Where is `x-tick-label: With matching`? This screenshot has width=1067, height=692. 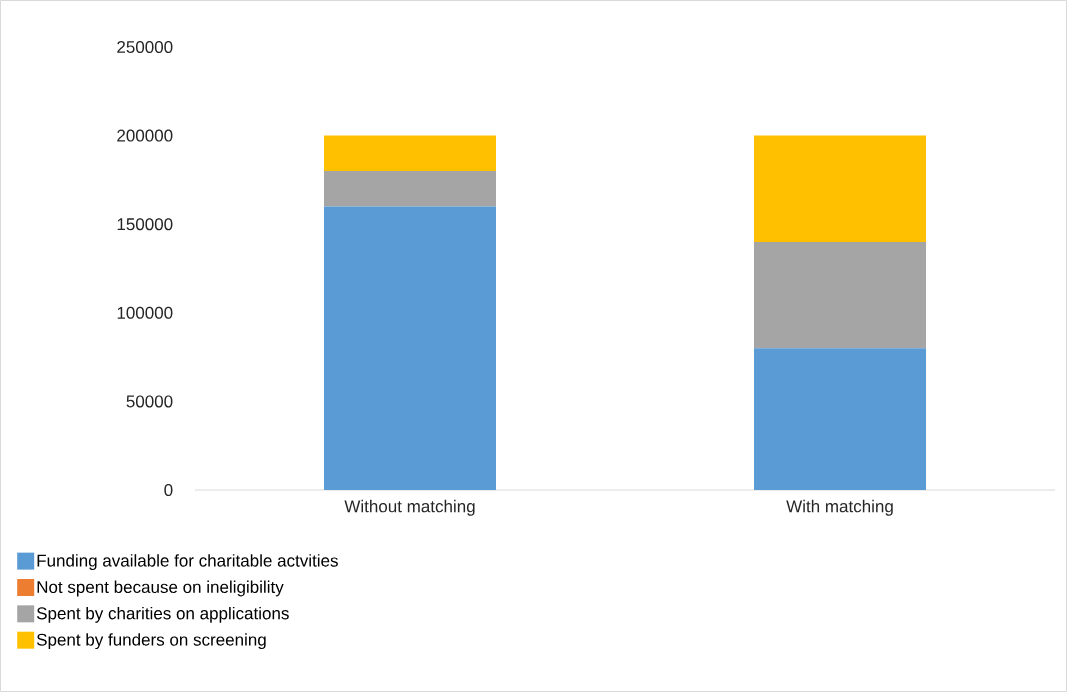 x-tick-label: With matching is located at coordinates (839, 507).